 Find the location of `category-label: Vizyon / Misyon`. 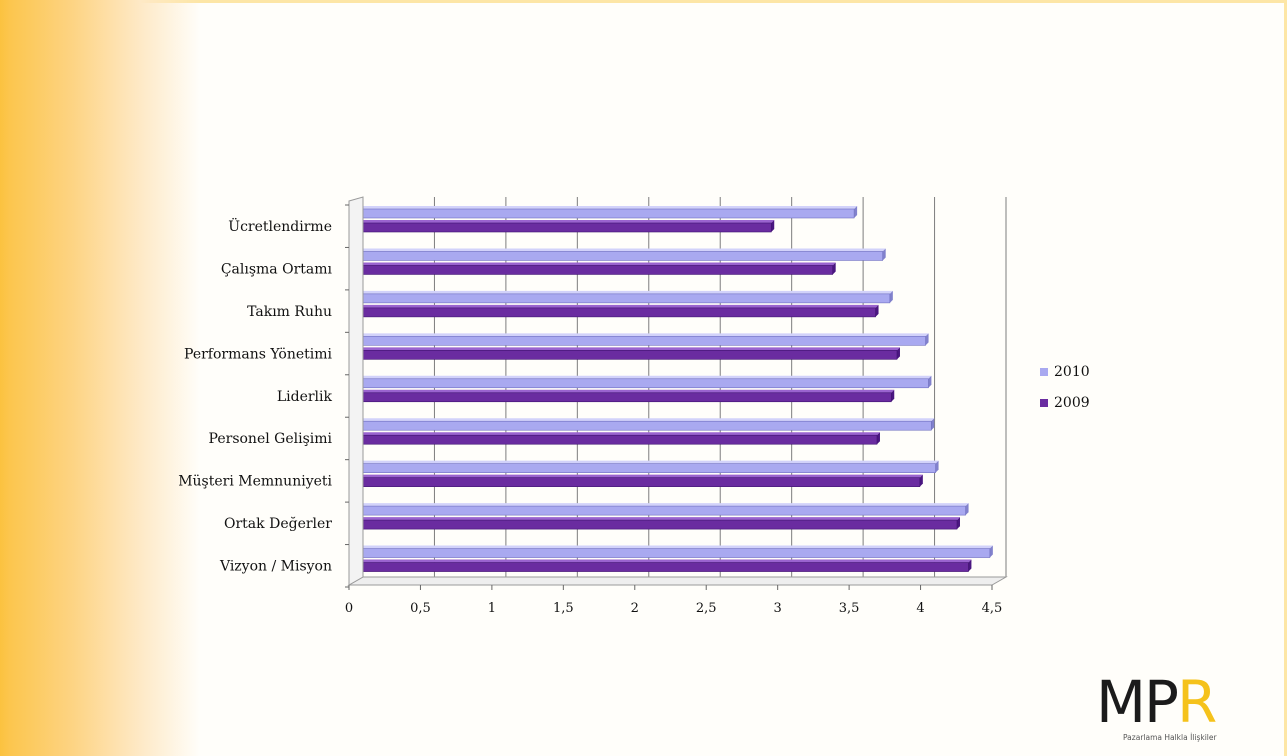

category-label: Vizyon / Misyon is located at coordinates (275, 567).